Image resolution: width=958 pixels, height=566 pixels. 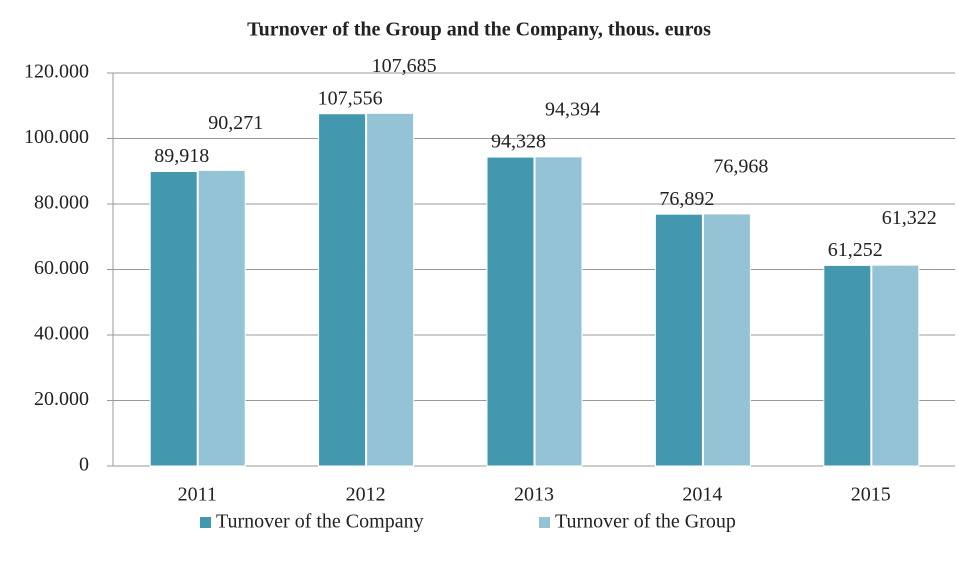 I want to click on data-label: 90,271, so click(x=235, y=123).